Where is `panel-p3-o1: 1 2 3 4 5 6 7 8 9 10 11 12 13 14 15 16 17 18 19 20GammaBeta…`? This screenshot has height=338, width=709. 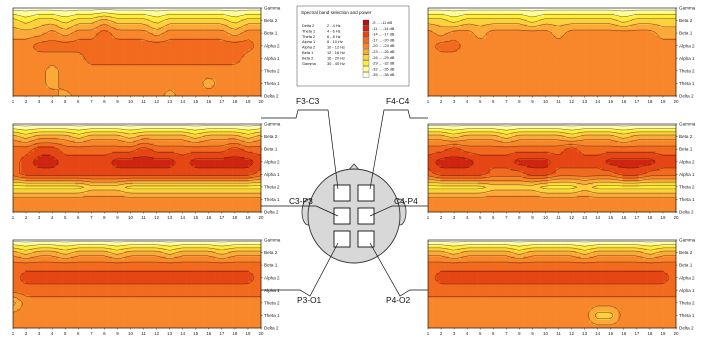 panel-p3-o1: 1 2 3 4 5 6 7 8 9 10 11 12 13 14 15 16 17 18 19 20GammaBeta… is located at coordinates (146, 287).